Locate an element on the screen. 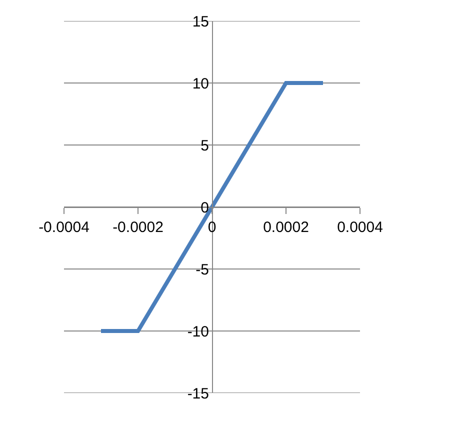 The height and width of the screenshot is (422, 465). x-tick-label: -0.0002 is located at coordinates (138, 227).